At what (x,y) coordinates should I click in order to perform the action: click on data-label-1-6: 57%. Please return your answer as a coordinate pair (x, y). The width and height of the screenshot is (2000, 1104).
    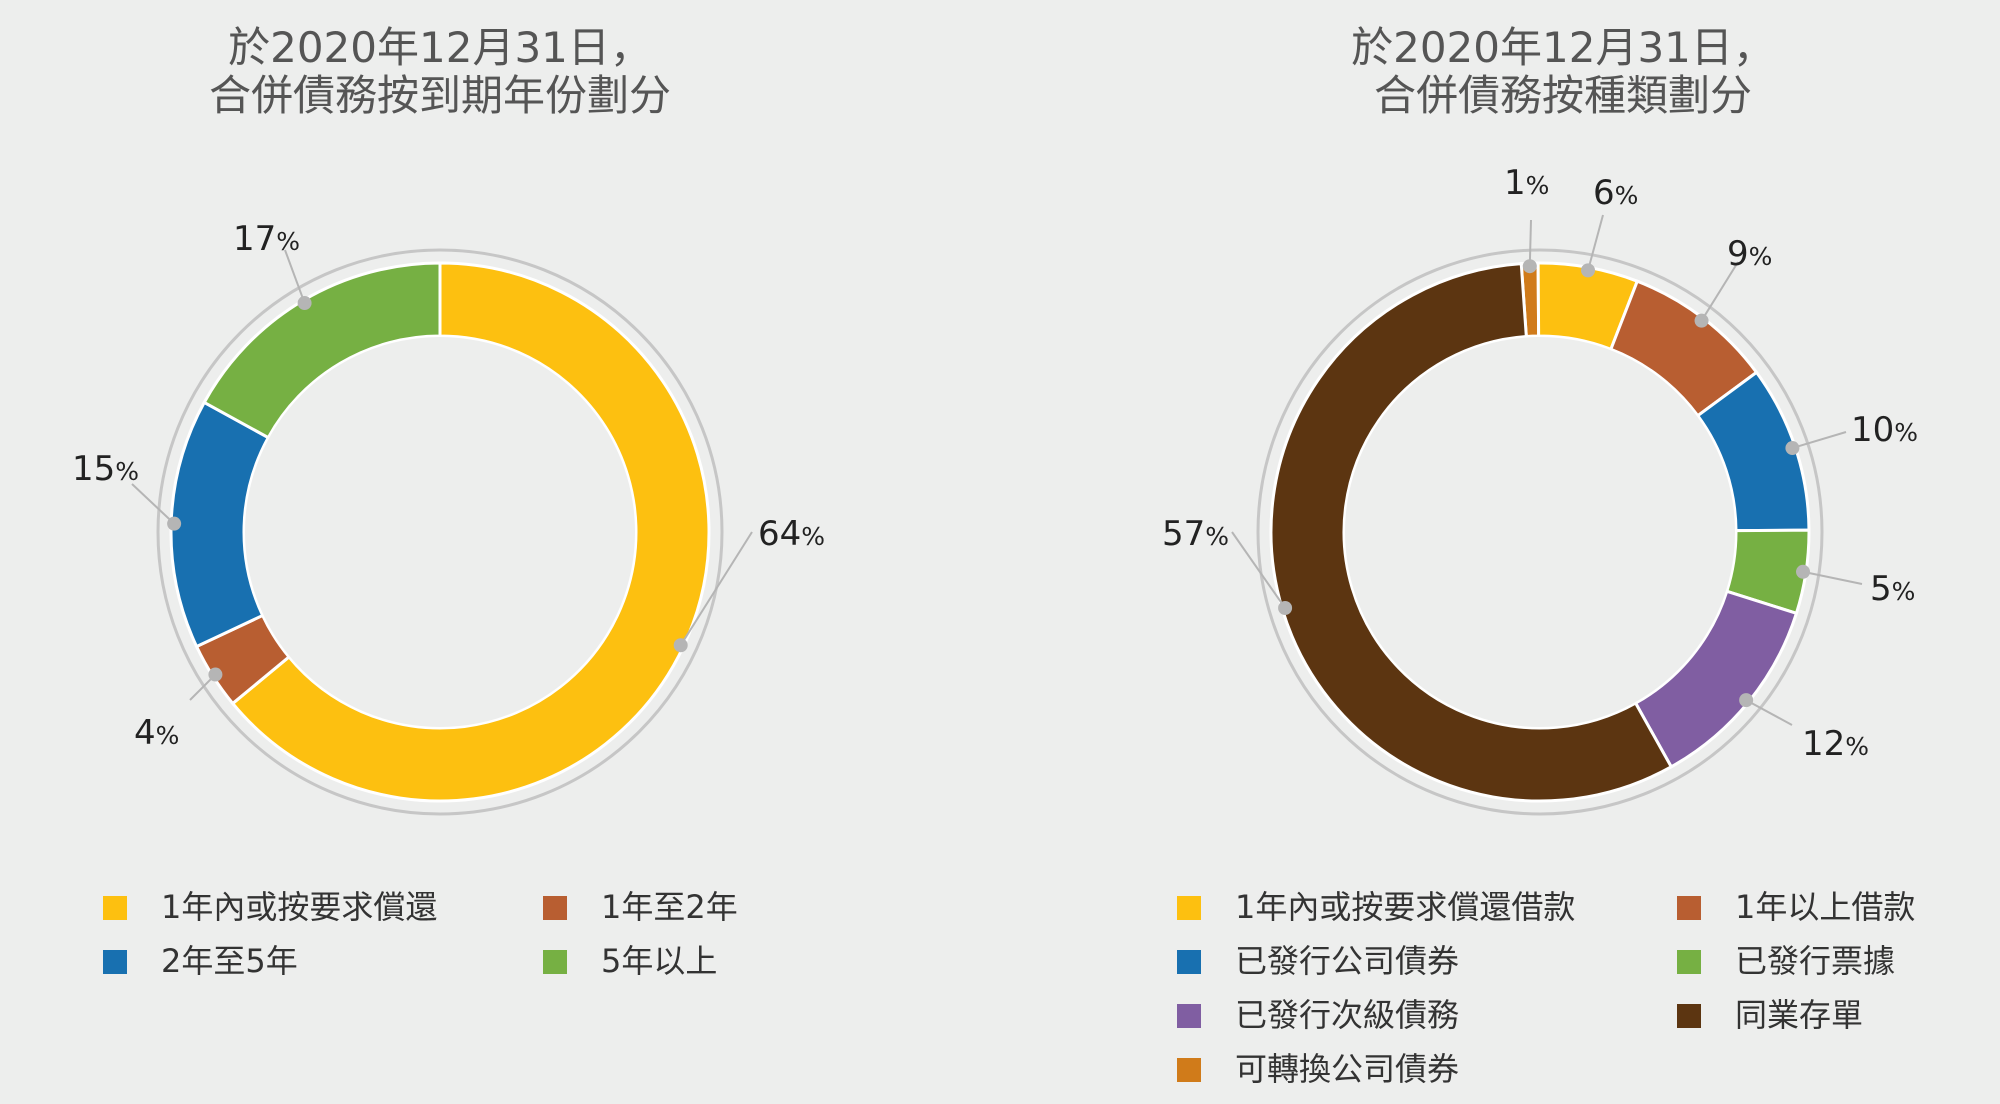
    Looking at the image, I should click on (1195, 534).